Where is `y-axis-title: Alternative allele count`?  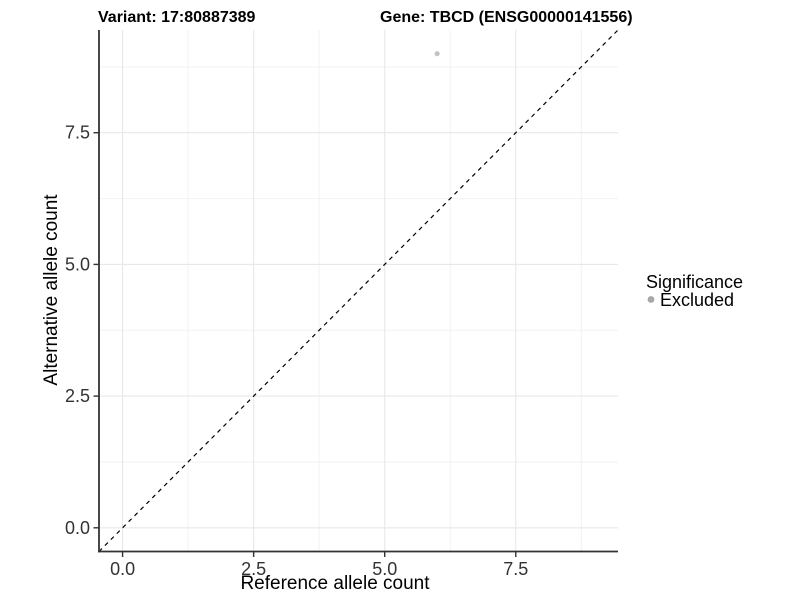
y-axis-title: Alternative allele count is located at coordinates (51, 290).